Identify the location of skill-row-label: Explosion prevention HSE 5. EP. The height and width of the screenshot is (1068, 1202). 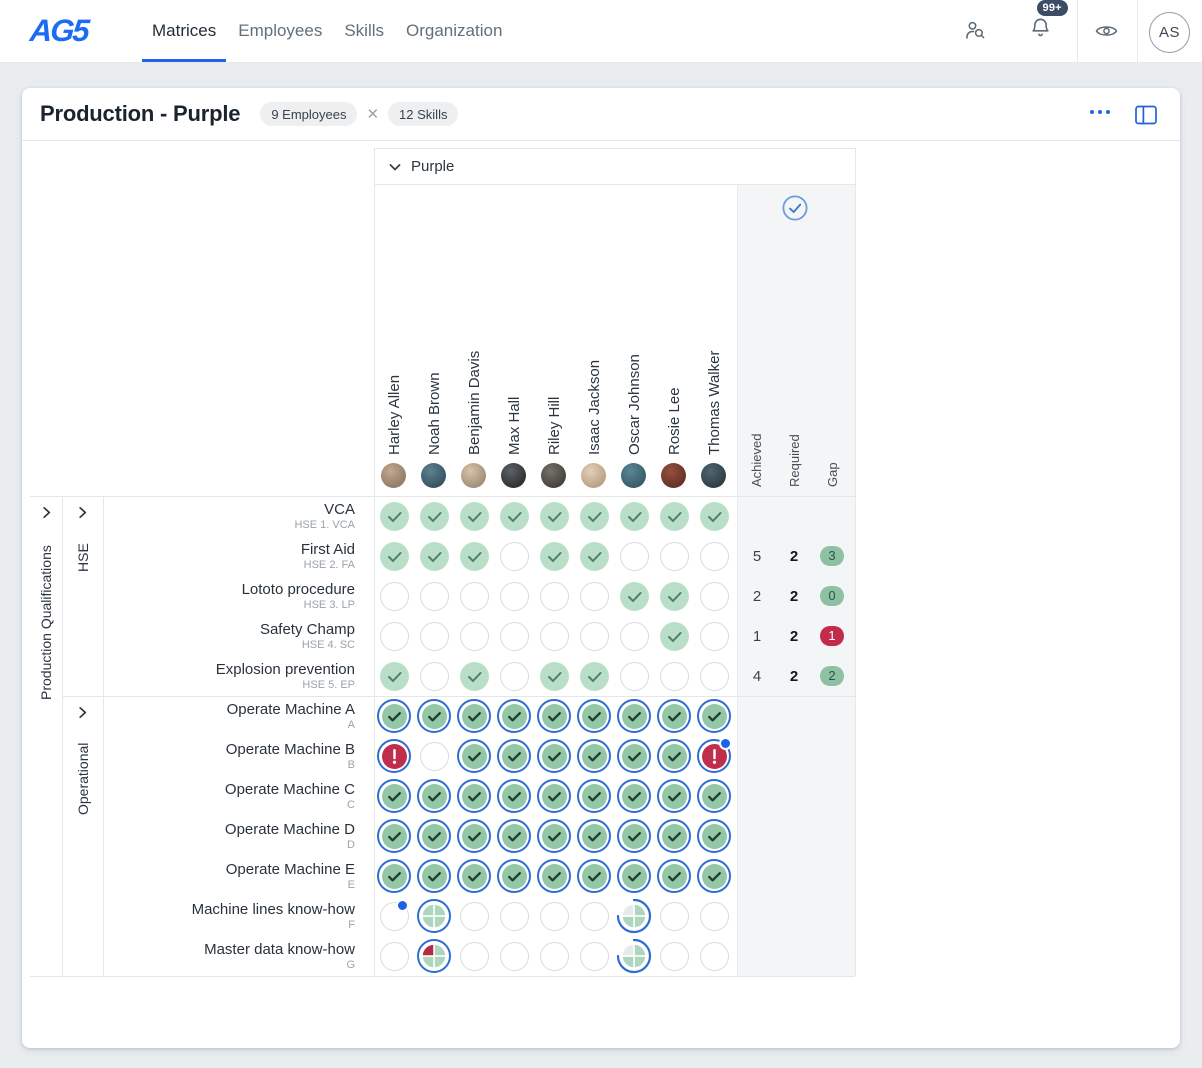
(285, 675).